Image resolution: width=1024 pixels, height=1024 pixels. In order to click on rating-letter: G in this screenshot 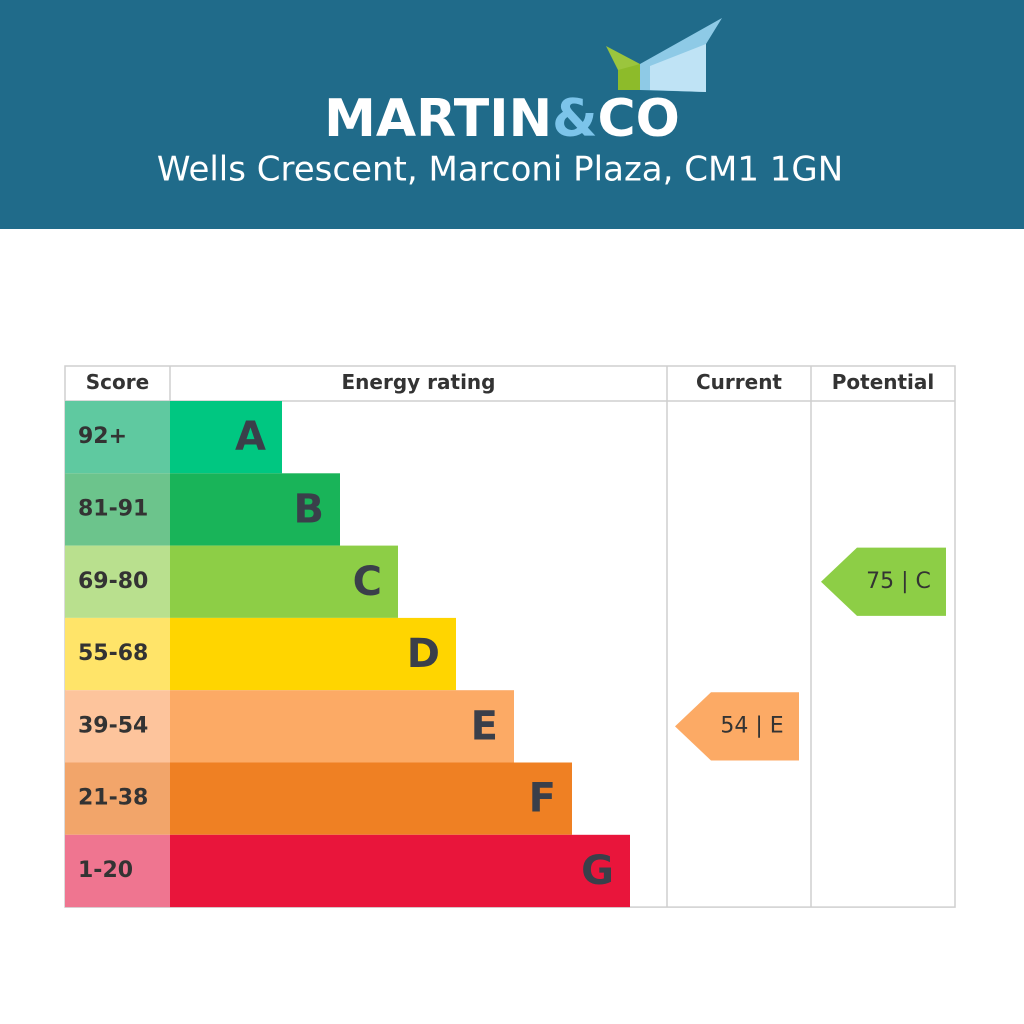, I will do `click(597, 871)`.